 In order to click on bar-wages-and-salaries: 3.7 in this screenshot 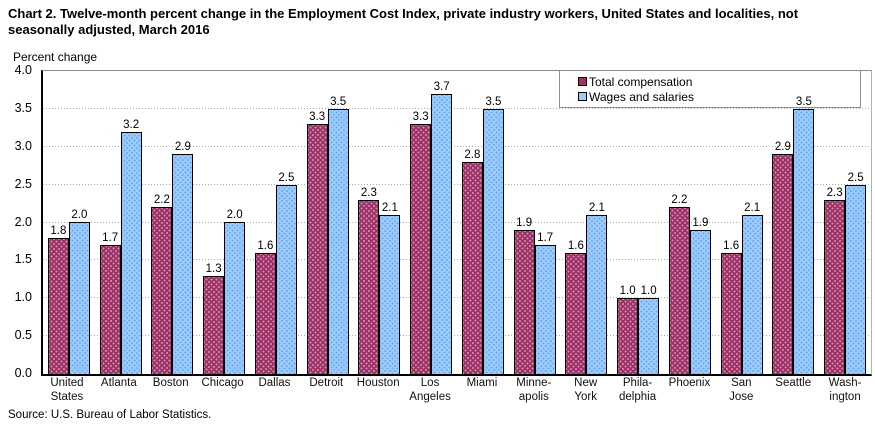, I will do `click(442, 227)`.